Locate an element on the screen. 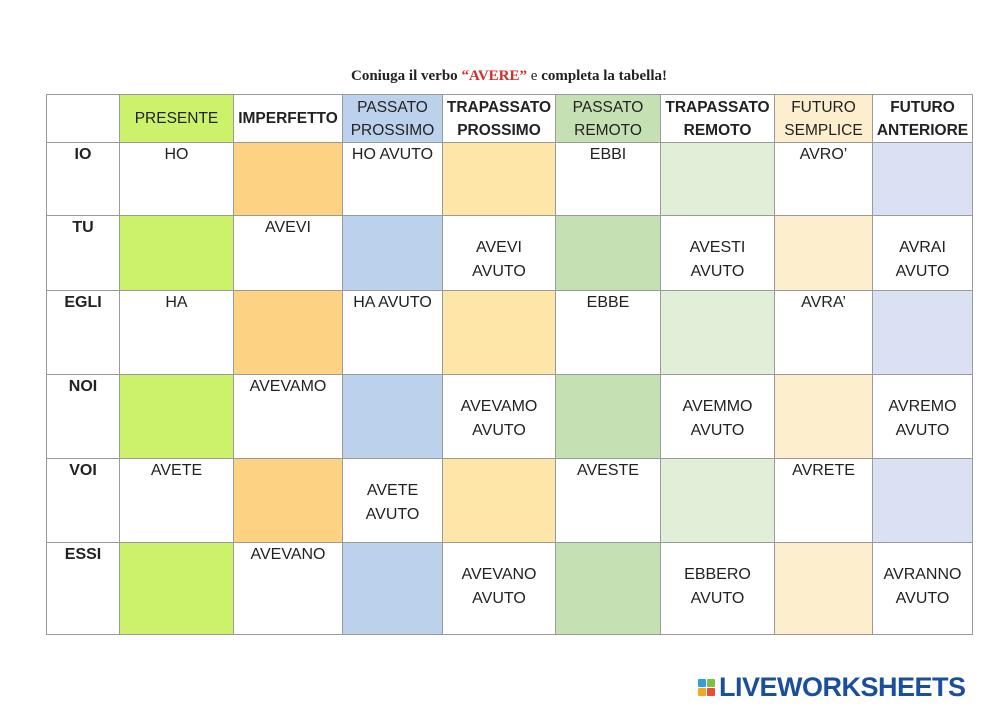 The image size is (1000, 707). table-row: IO HO HO AVUTO EBBI AVRO’ is located at coordinates (509, 179).